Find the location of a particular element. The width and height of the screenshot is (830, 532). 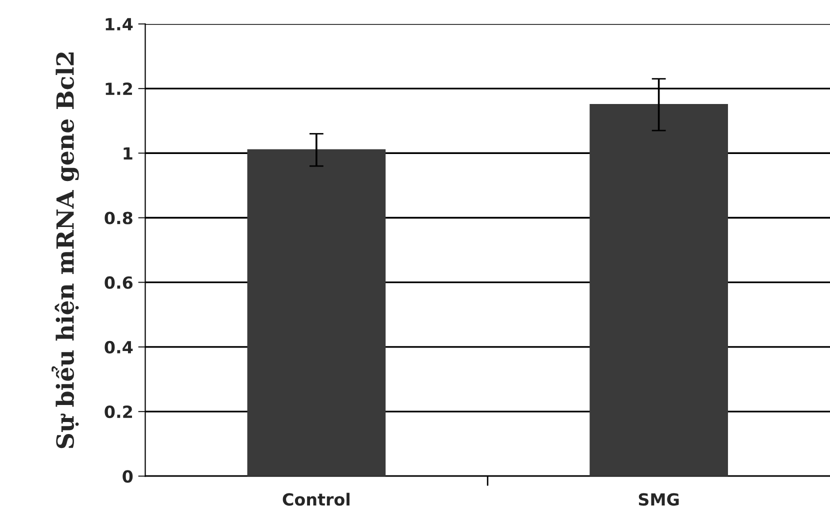

y-tick-label: 0.2 is located at coordinates (118, 412).